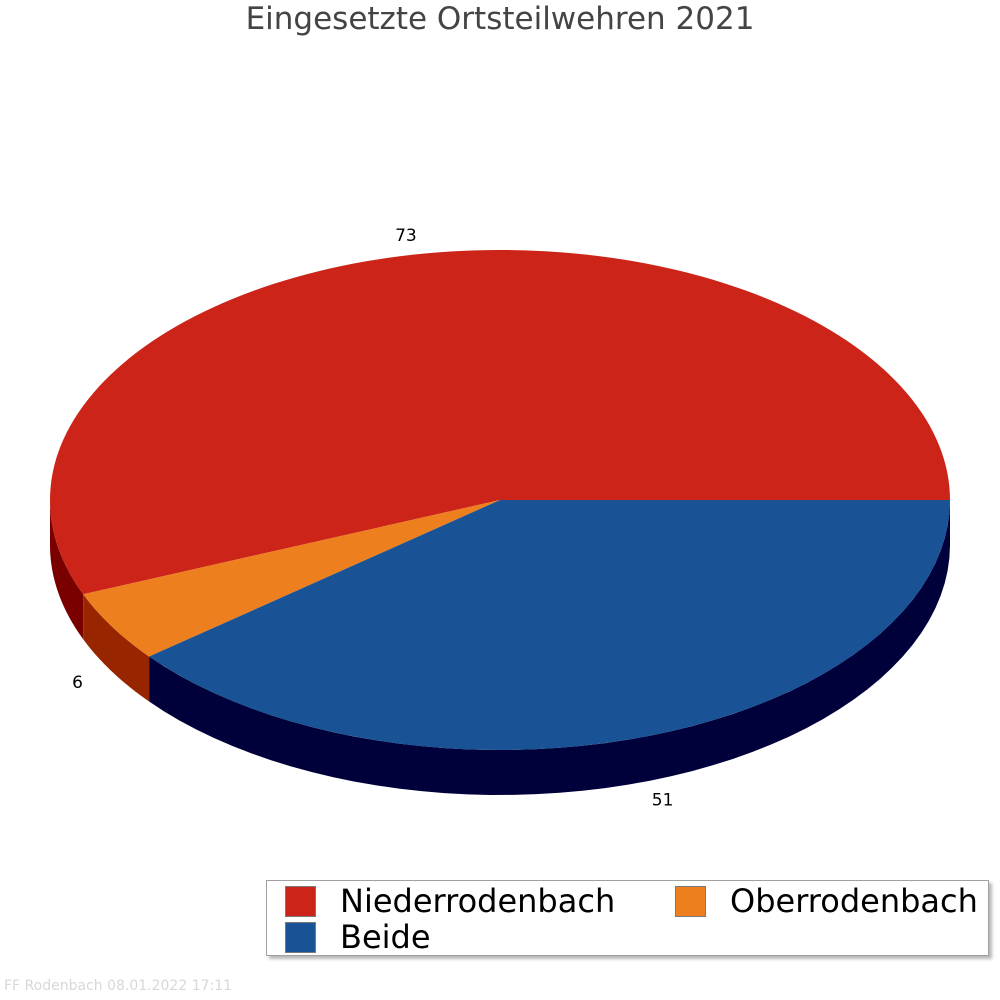  Describe the element at coordinates (478, 901) in the screenshot. I see `legend-label-niederrodenbach: Niederrodenbach` at that location.